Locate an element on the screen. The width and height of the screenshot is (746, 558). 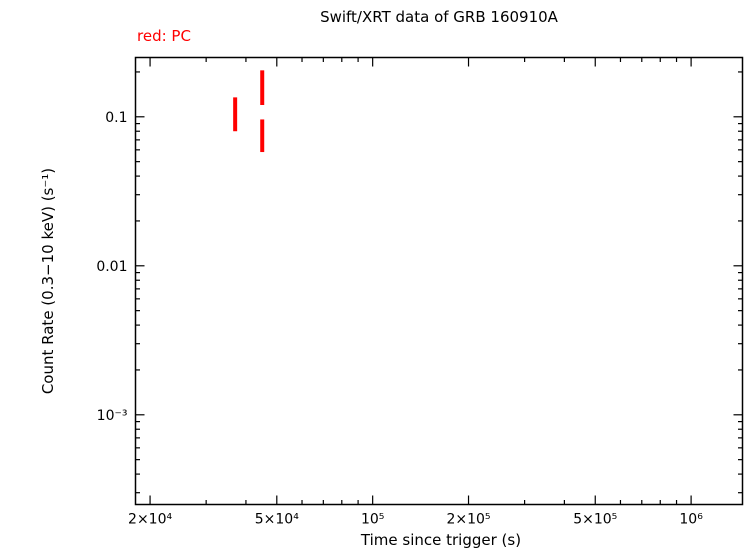
svg-text: 2×10⁵ is located at coordinates (468, 520).